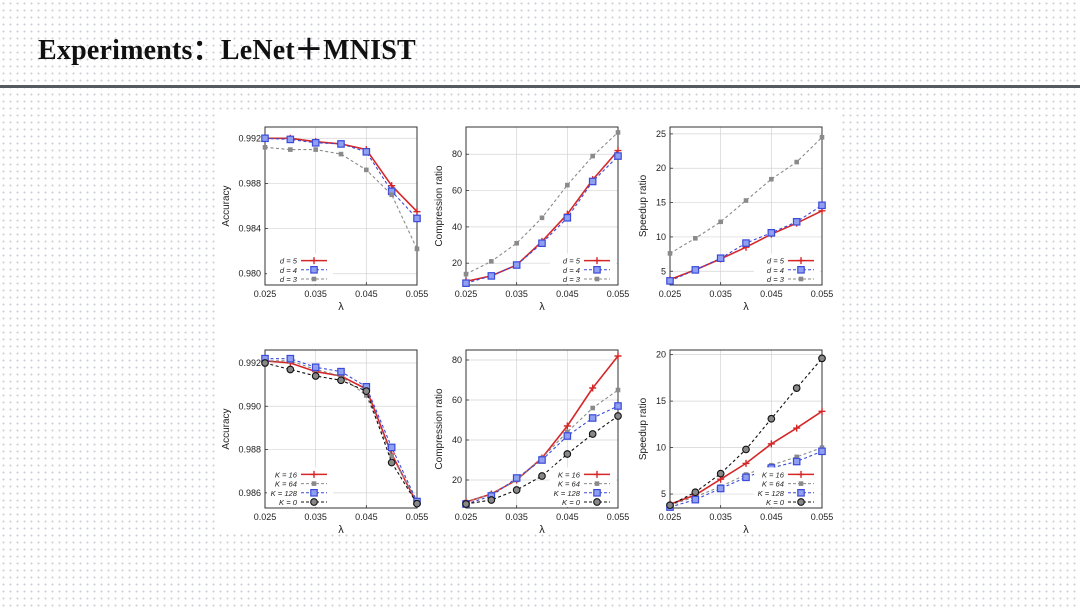 The image size is (1080, 608). I want to click on y-tick-label: 0.984, so click(249, 229).